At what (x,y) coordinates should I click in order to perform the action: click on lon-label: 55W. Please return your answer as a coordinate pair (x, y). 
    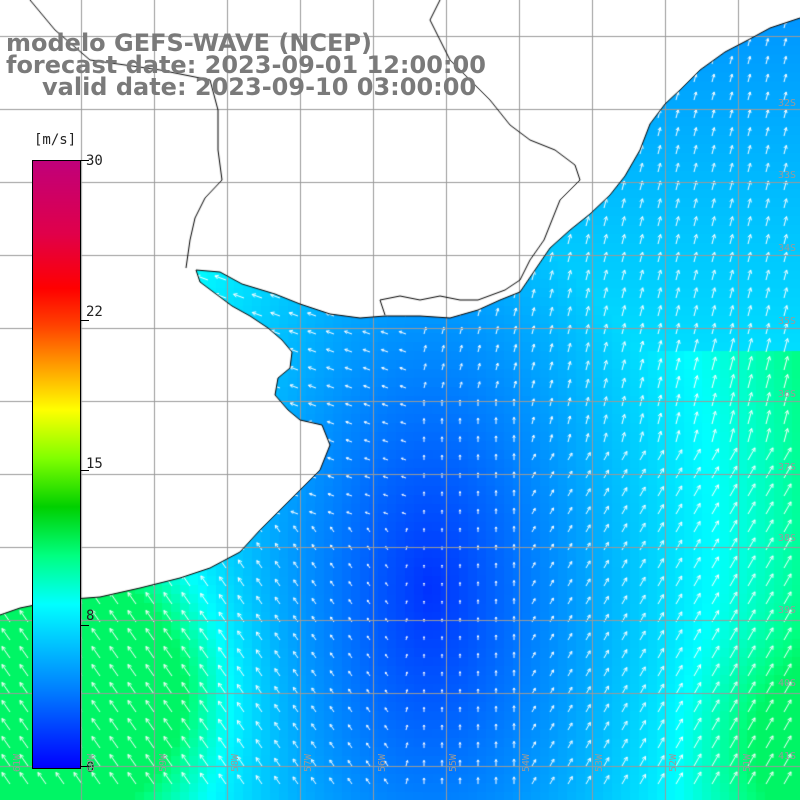
    Looking at the image, I should click on (453, 762).